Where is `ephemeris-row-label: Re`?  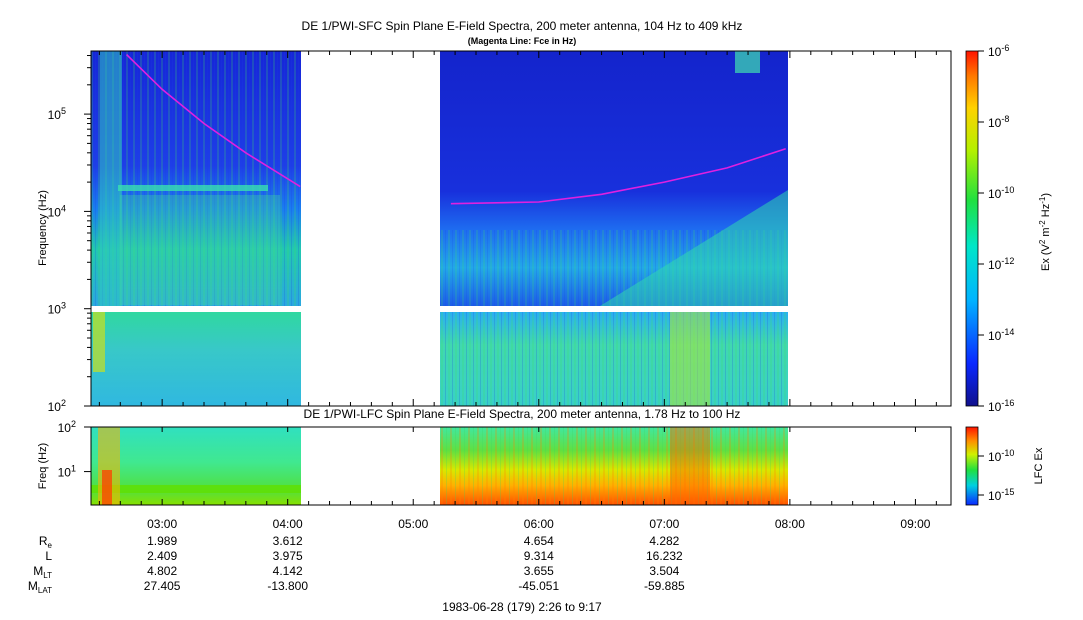
ephemeris-row-label: Re is located at coordinates (46, 542).